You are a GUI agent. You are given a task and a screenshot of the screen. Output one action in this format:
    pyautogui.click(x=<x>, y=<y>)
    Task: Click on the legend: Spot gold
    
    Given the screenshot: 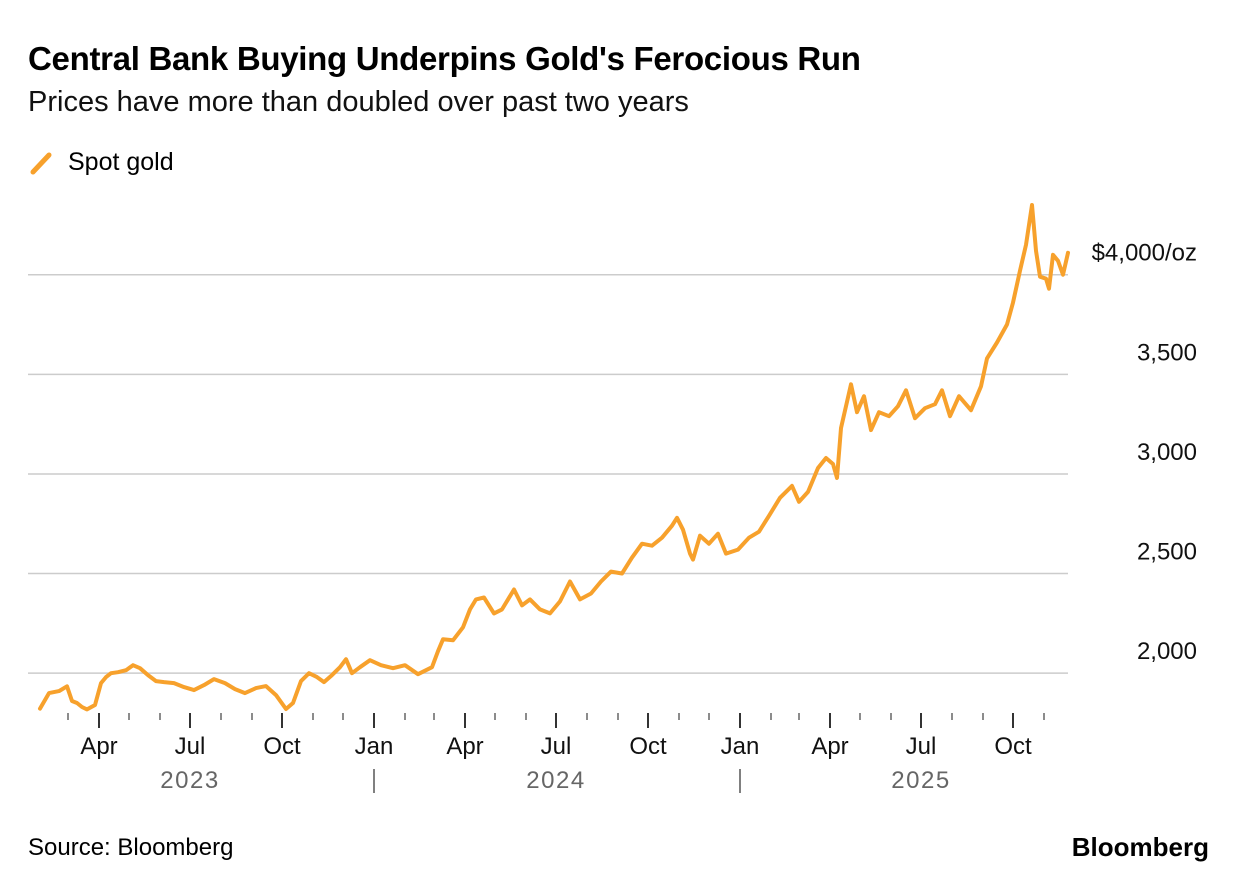 What is the action you would take?
    pyautogui.click(x=101, y=162)
    